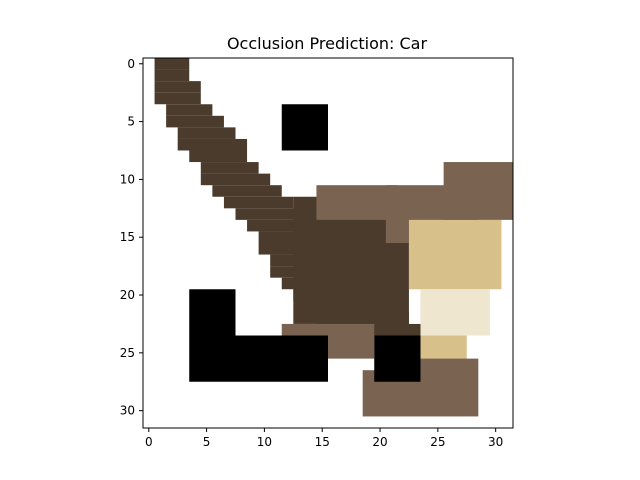 The height and width of the screenshot is (480, 640). What do you see at coordinates (207, 442) in the screenshot?
I see `x-tick-label: 5` at bounding box center [207, 442].